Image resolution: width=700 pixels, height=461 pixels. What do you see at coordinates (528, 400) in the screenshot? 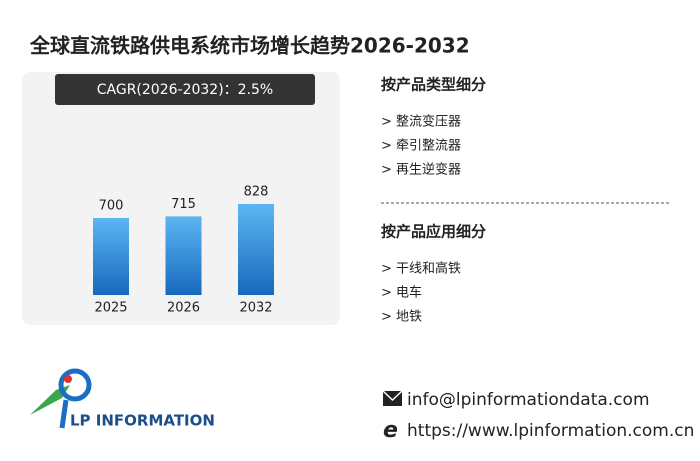
I see `email: info@lpinformationdata.com` at bounding box center [528, 400].